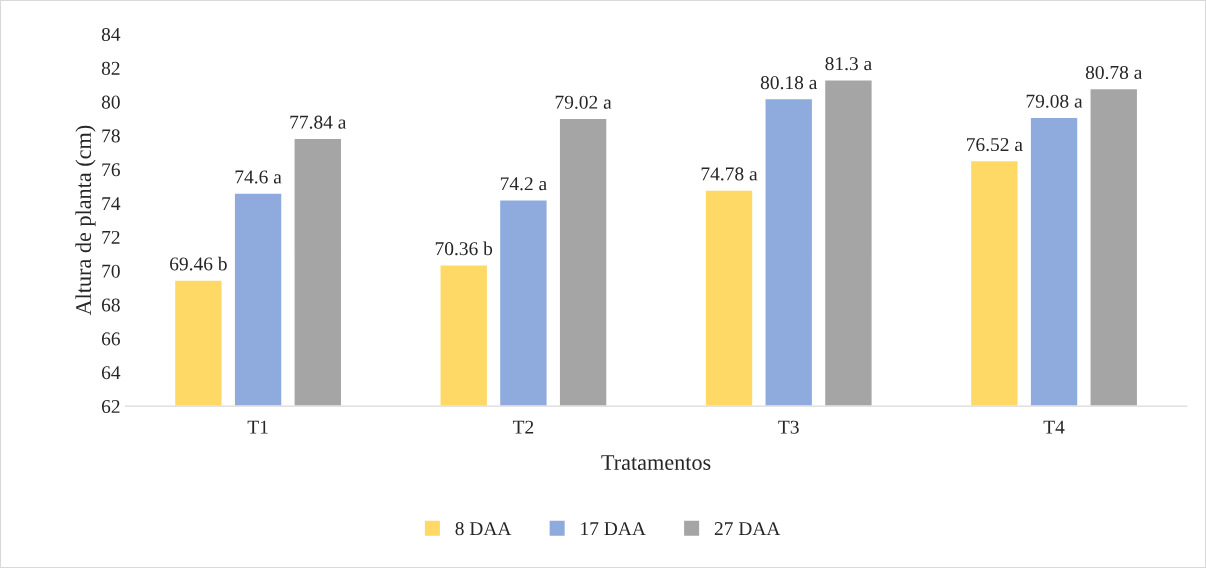  Describe the element at coordinates (523, 184) in the screenshot. I see `data-label: 74.2 a` at that location.